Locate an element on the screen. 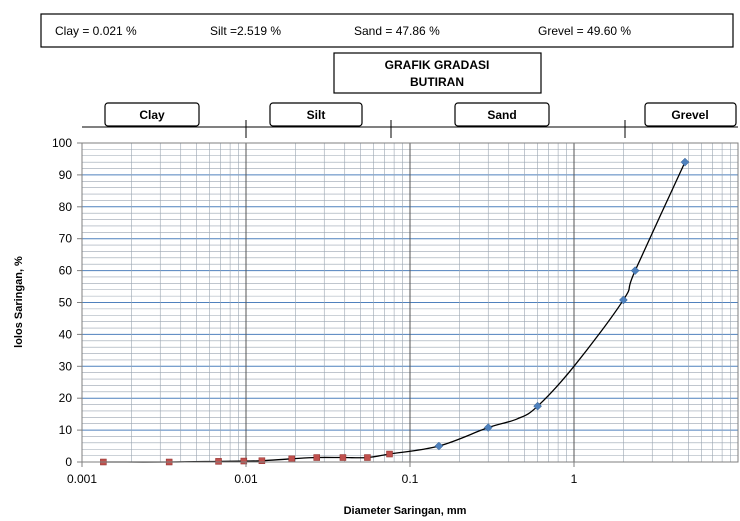 This screenshot has height=521, width=740. y-tick-label: 0 is located at coordinates (68, 462).